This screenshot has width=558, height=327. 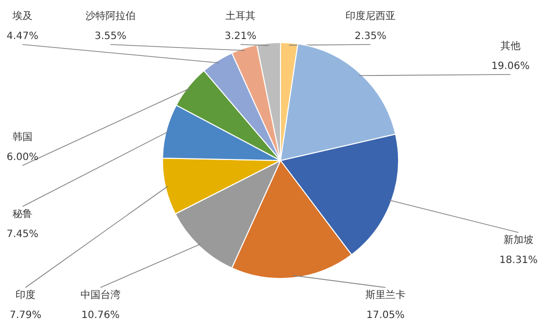 I want to click on data-label: 10.76%, so click(x=100, y=315).